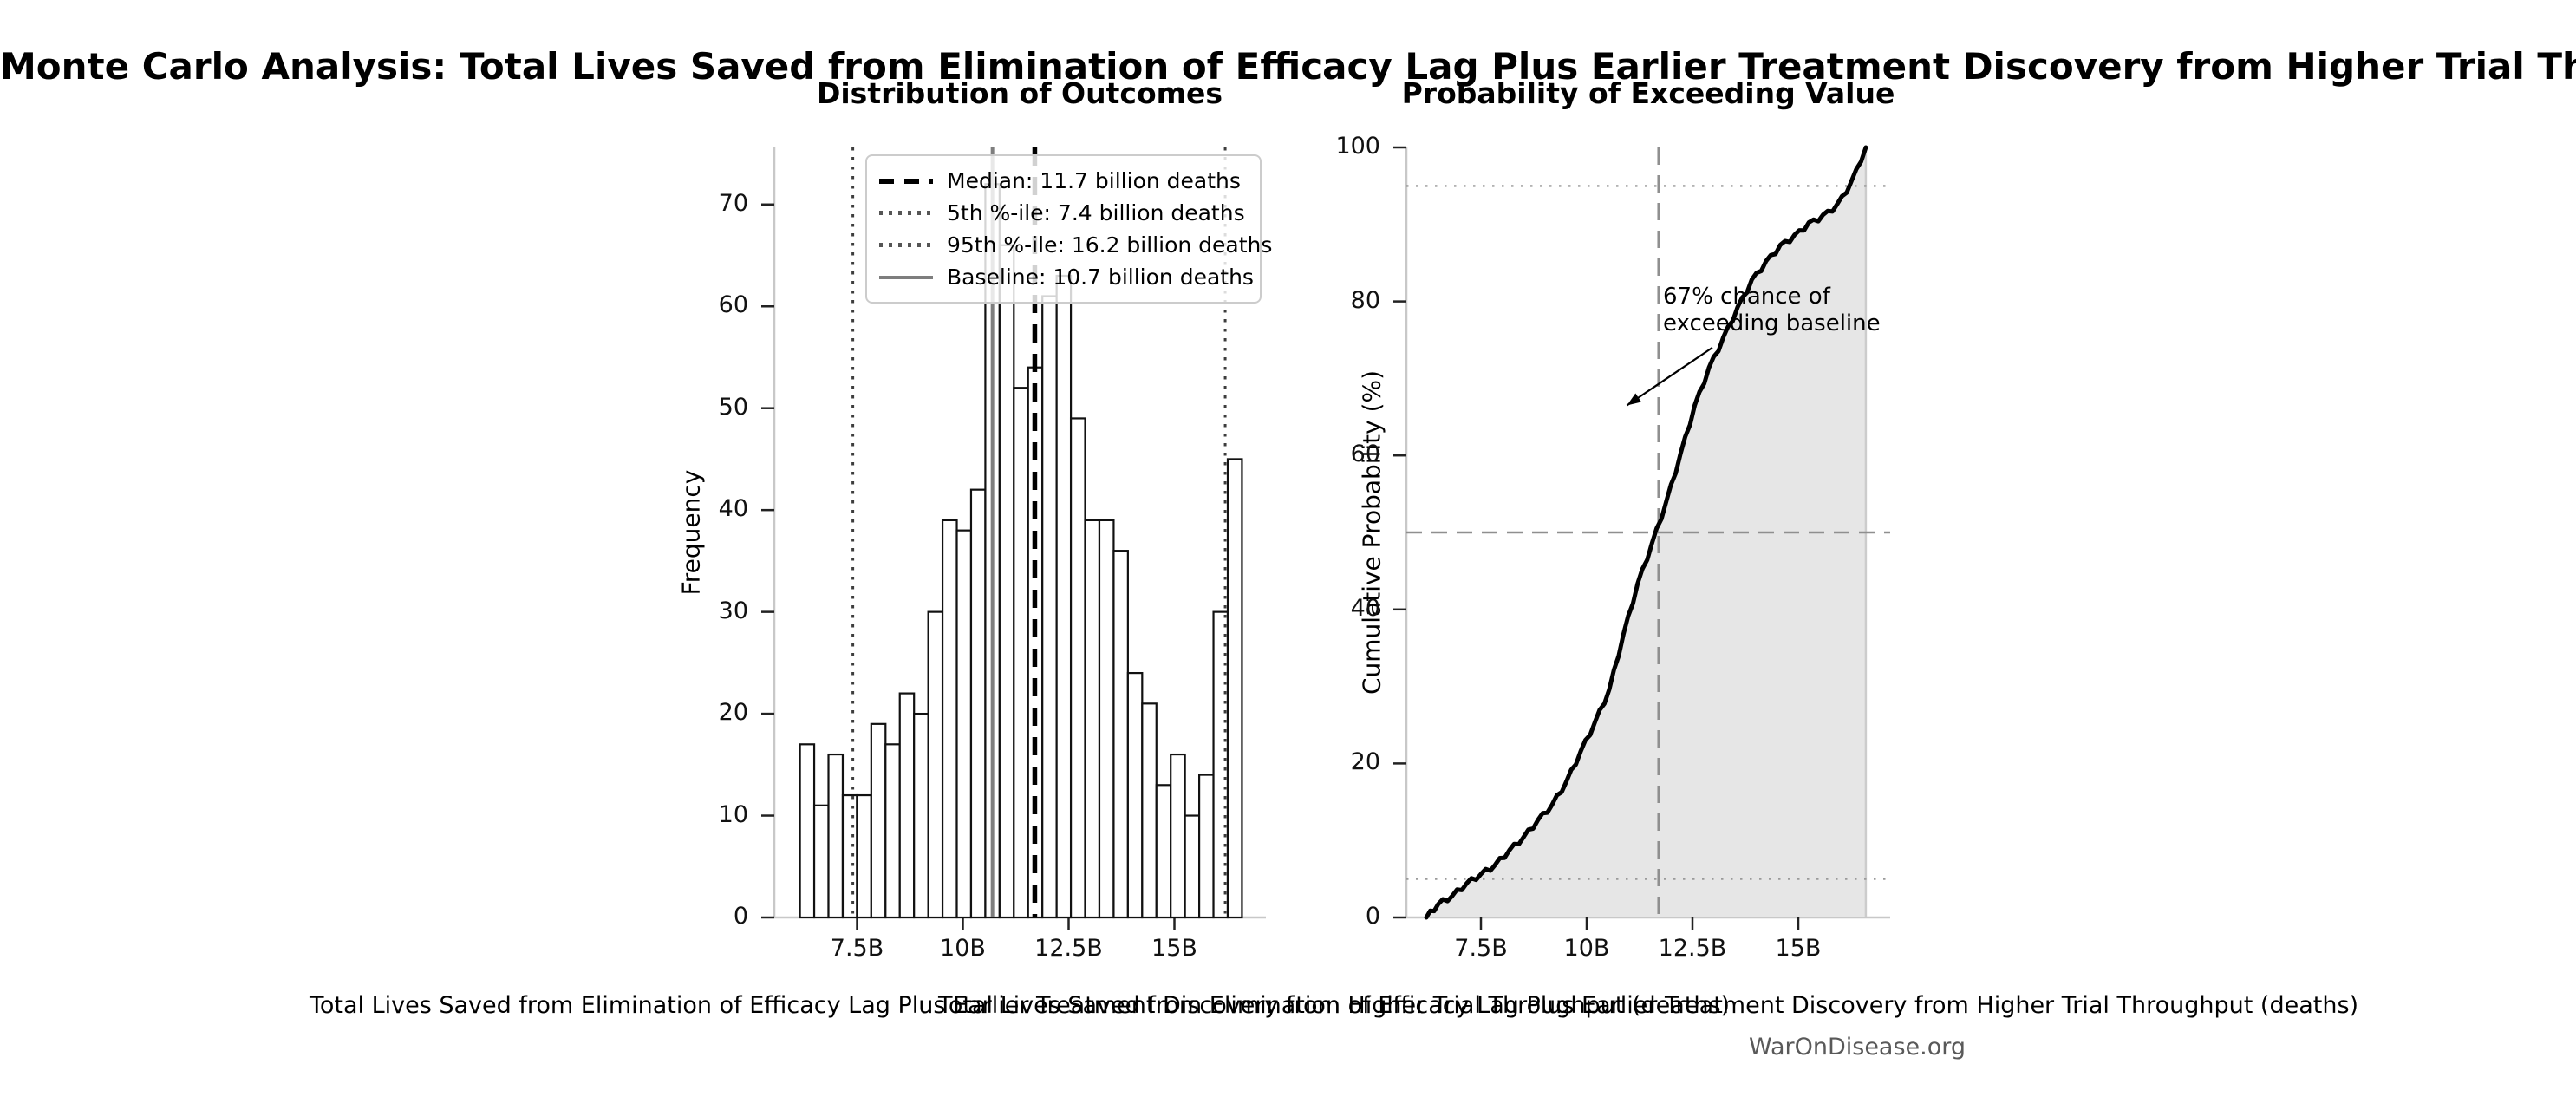 The image size is (2576, 1110). What do you see at coordinates (1857, 1047) in the screenshot?
I see `footer-watermark: WarOnDisease.org` at bounding box center [1857, 1047].